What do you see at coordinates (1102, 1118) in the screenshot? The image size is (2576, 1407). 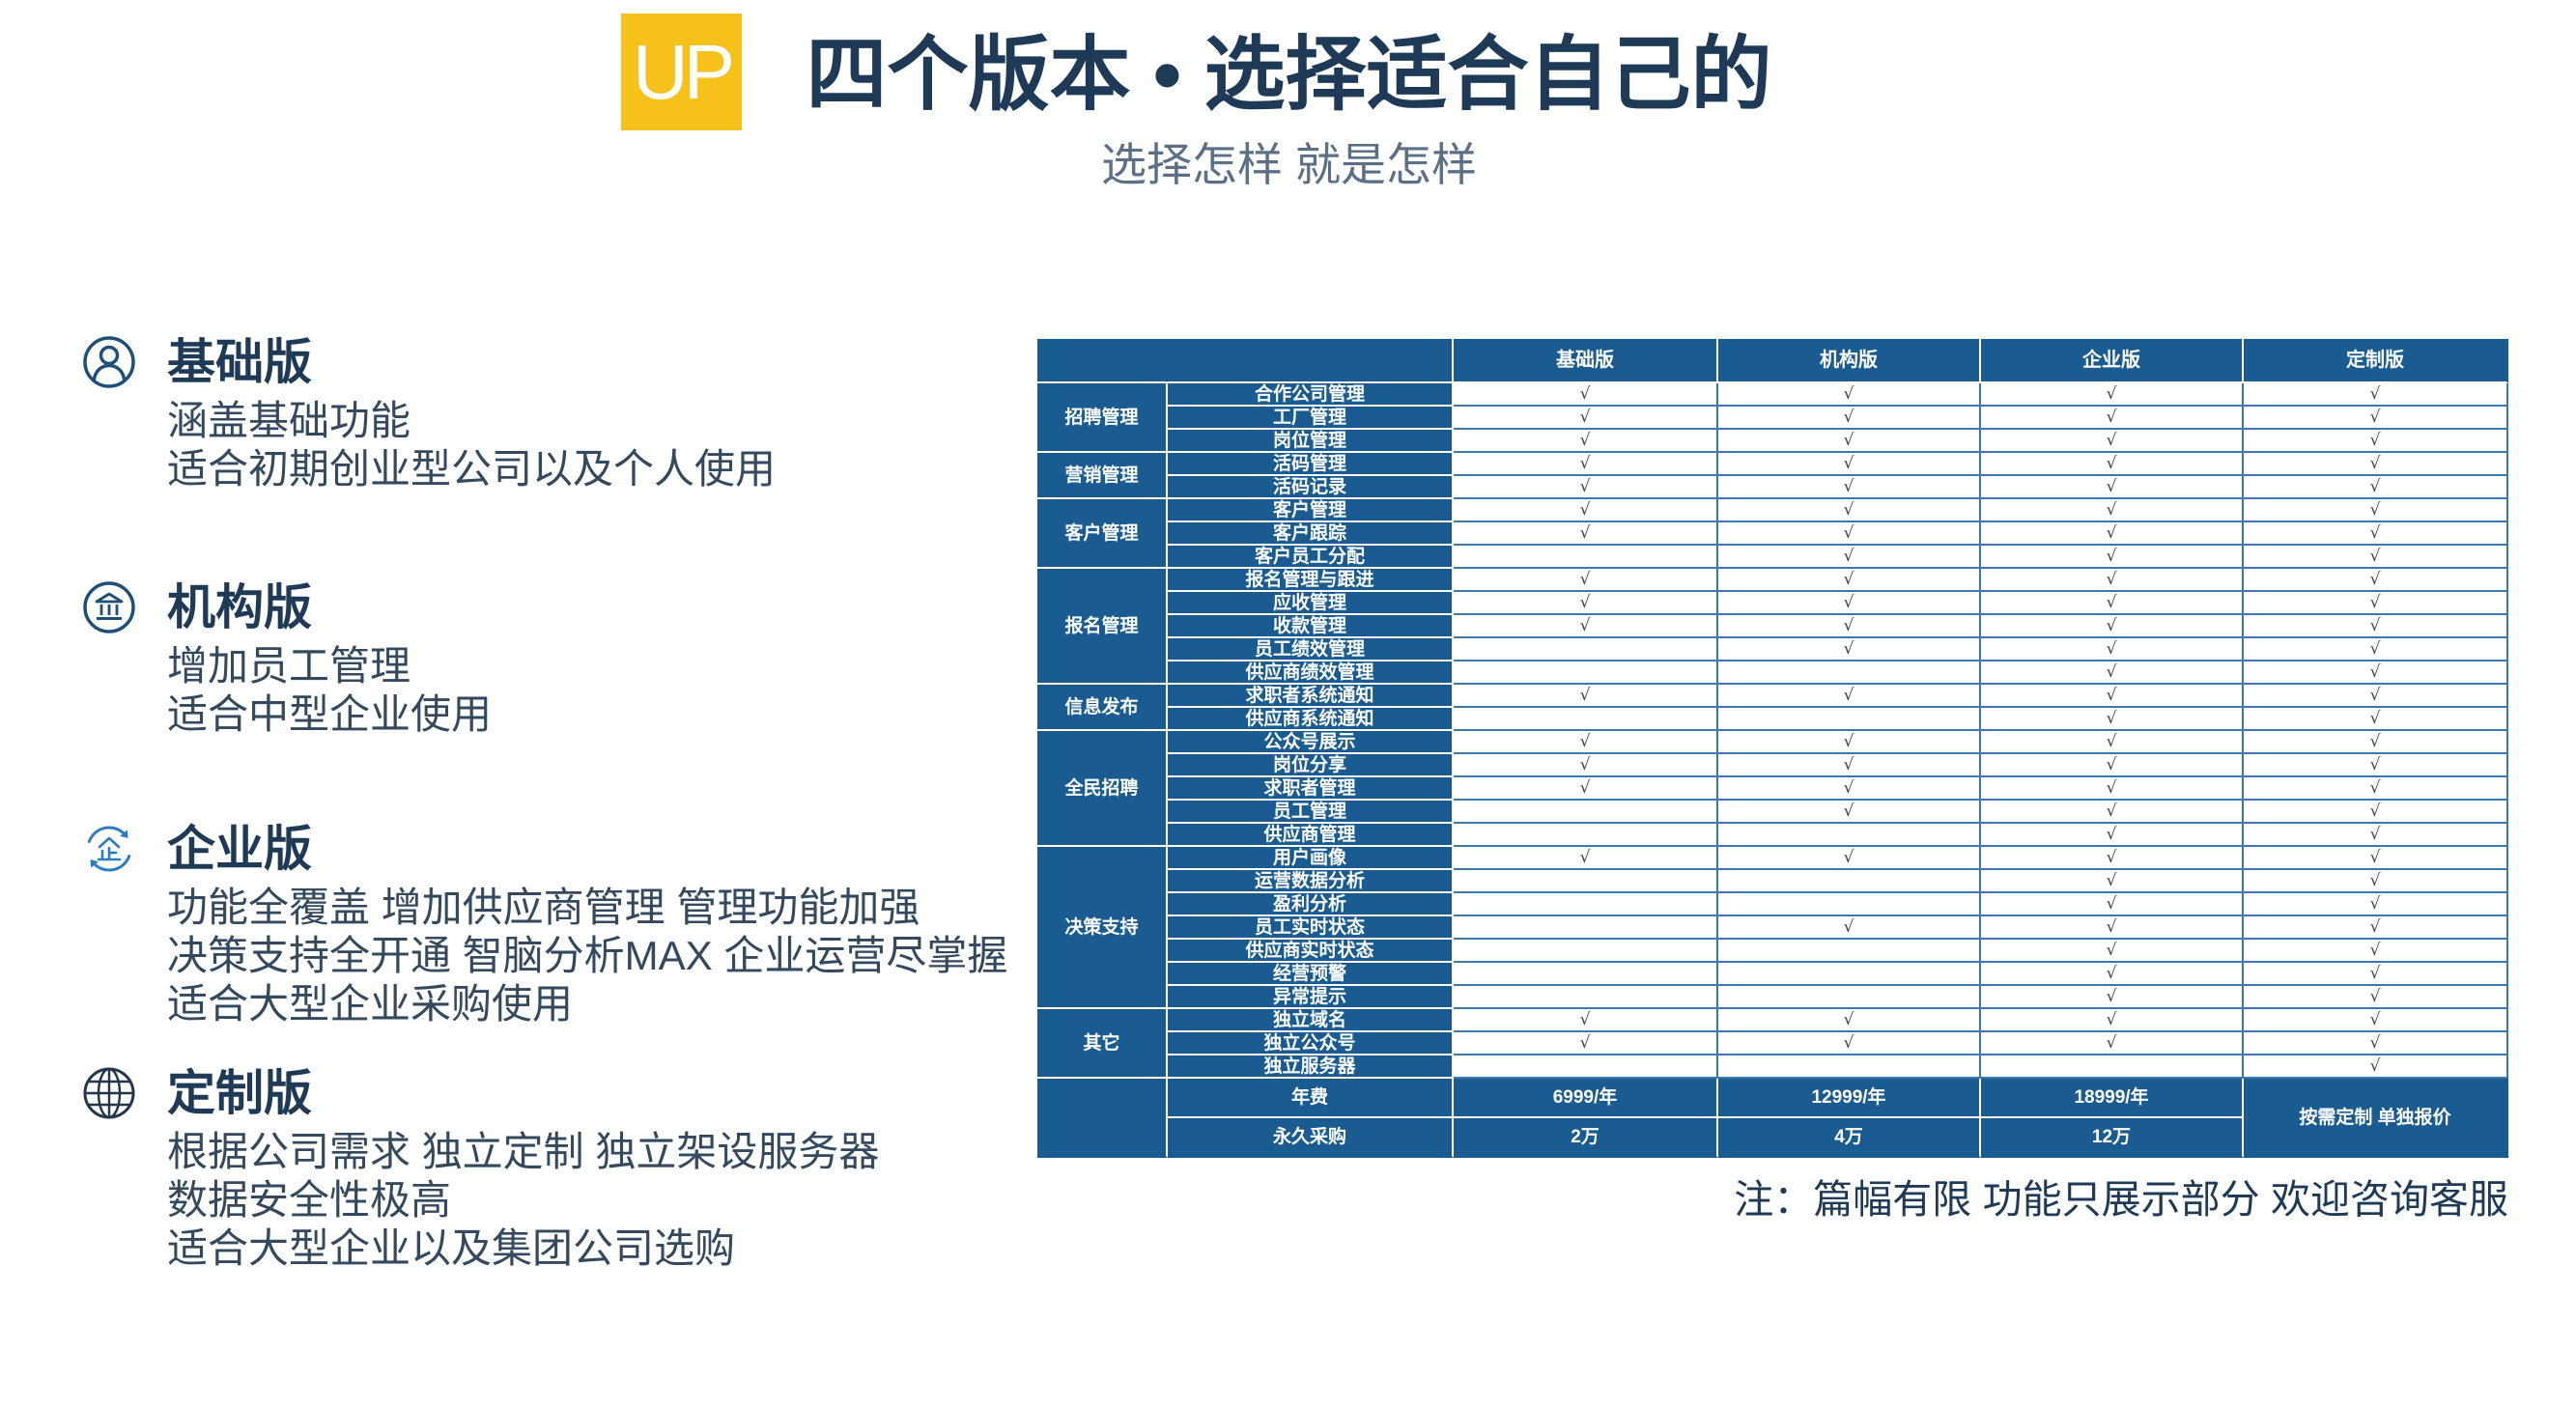 I see `pricing-corner-cell` at bounding box center [1102, 1118].